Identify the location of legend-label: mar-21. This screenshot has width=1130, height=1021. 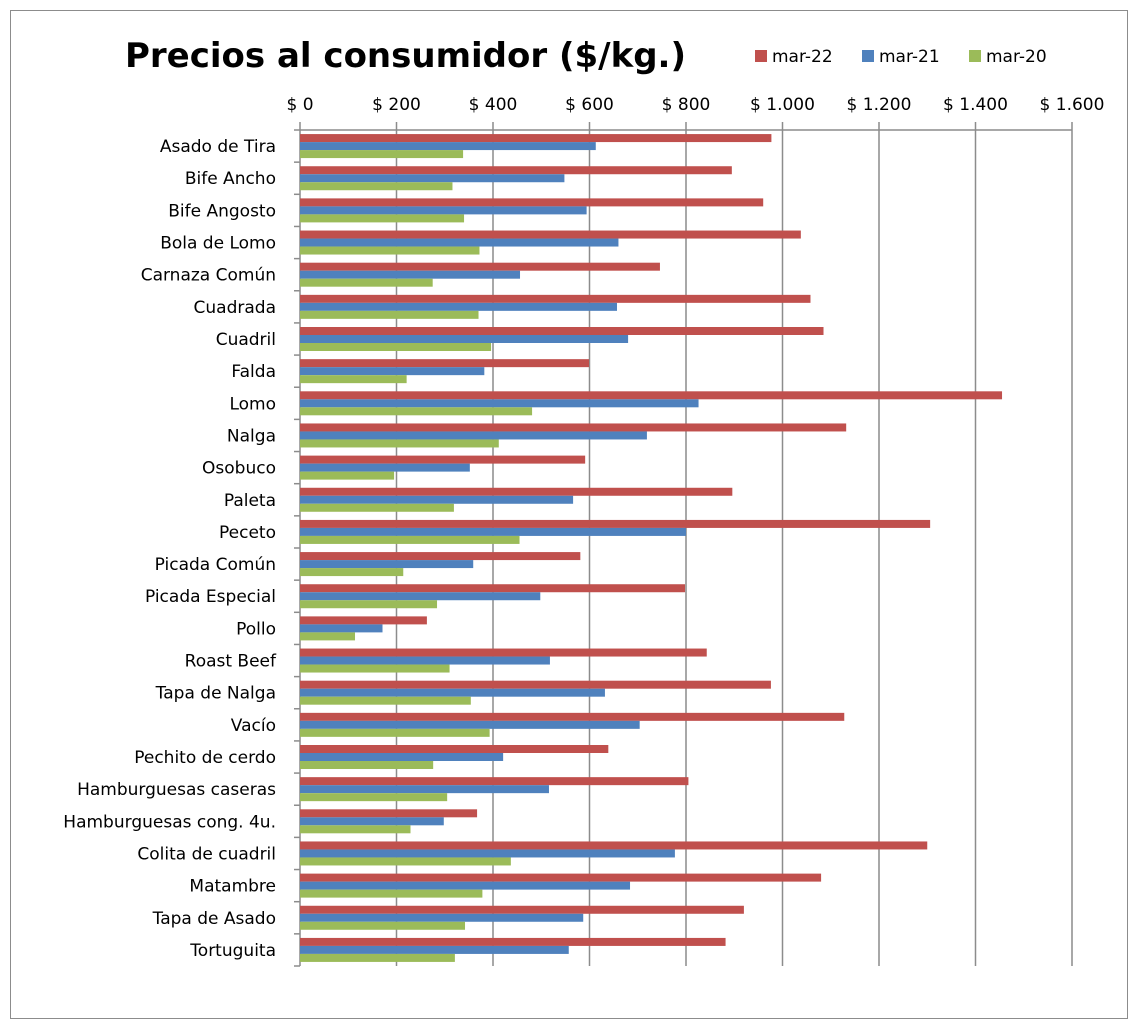
(909, 57).